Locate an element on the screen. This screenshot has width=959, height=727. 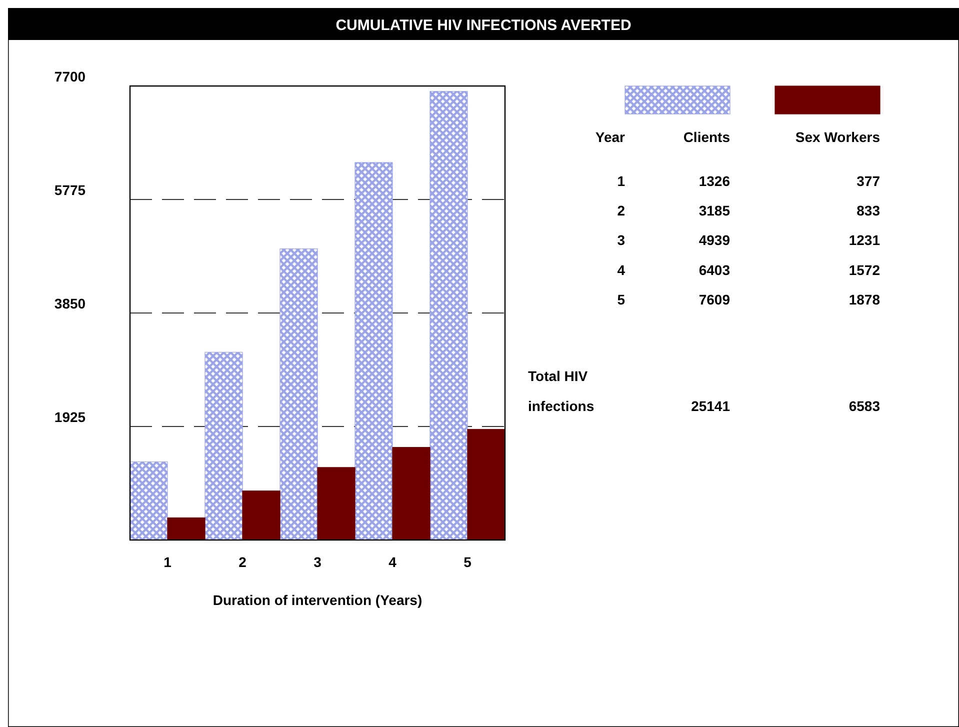
text: 1572 is located at coordinates (864, 270).